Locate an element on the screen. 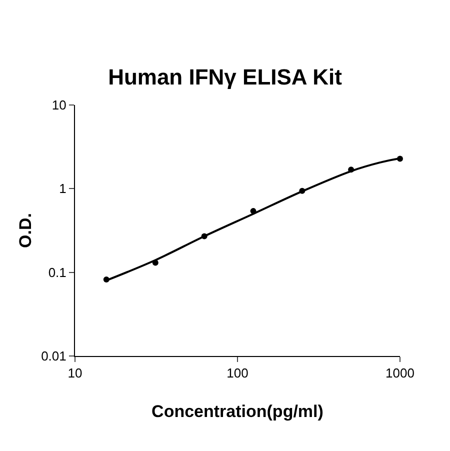 This screenshot has height=451, width=450. x-tick-label: 1000 is located at coordinates (400, 373).